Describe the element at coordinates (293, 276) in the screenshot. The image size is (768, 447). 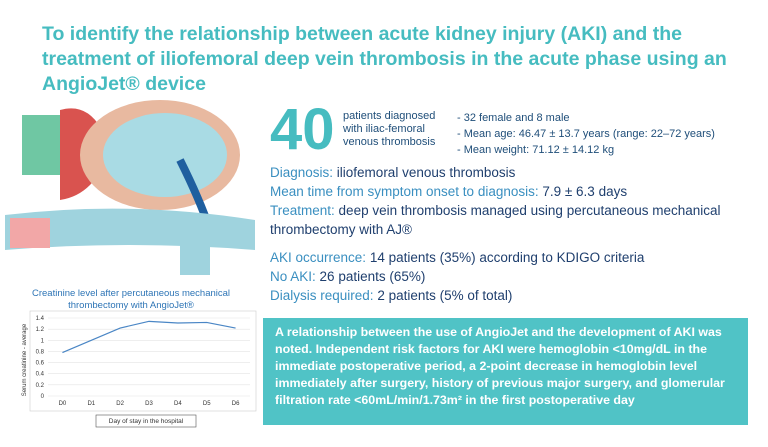
I see `fact-label: No AKI:` at that location.